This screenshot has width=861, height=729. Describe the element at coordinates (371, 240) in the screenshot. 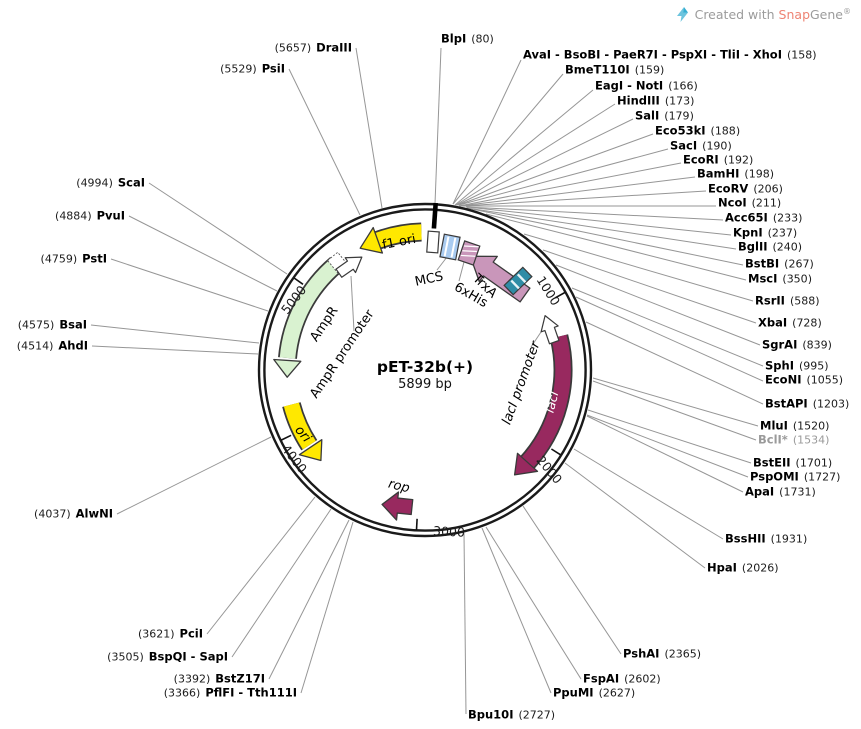

I see `f1-ori-arrowhead` at that location.